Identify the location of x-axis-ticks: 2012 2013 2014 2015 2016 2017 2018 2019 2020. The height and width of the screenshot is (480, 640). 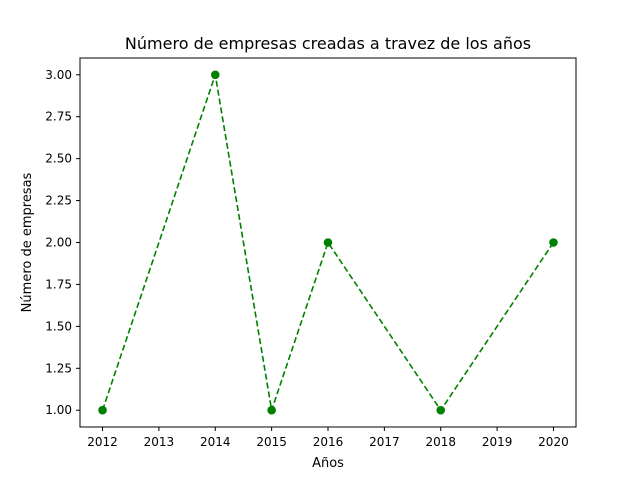
(328, 438).